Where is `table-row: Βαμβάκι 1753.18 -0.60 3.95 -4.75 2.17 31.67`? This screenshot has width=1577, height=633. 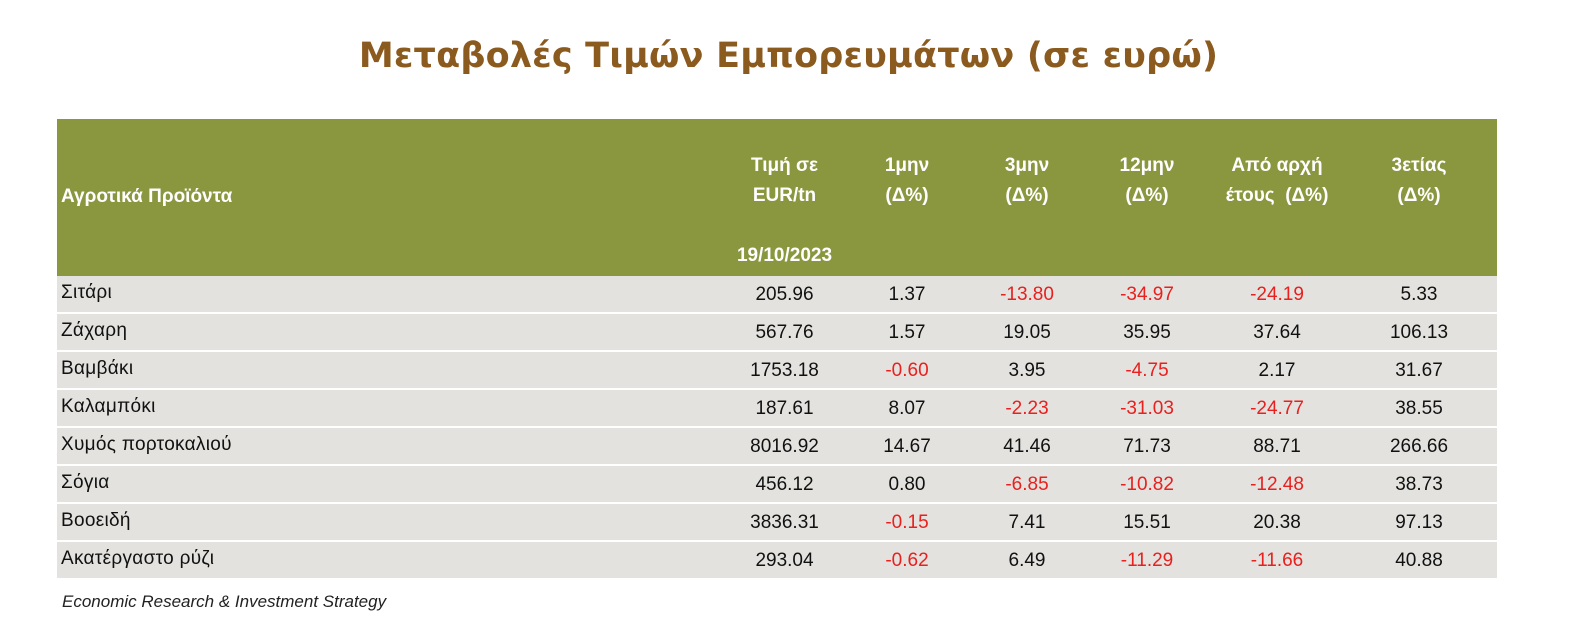 table-row: Βαμβάκι 1753.18 -0.60 3.95 -4.75 2.17 31.67 is located at coordinates (777, 371).